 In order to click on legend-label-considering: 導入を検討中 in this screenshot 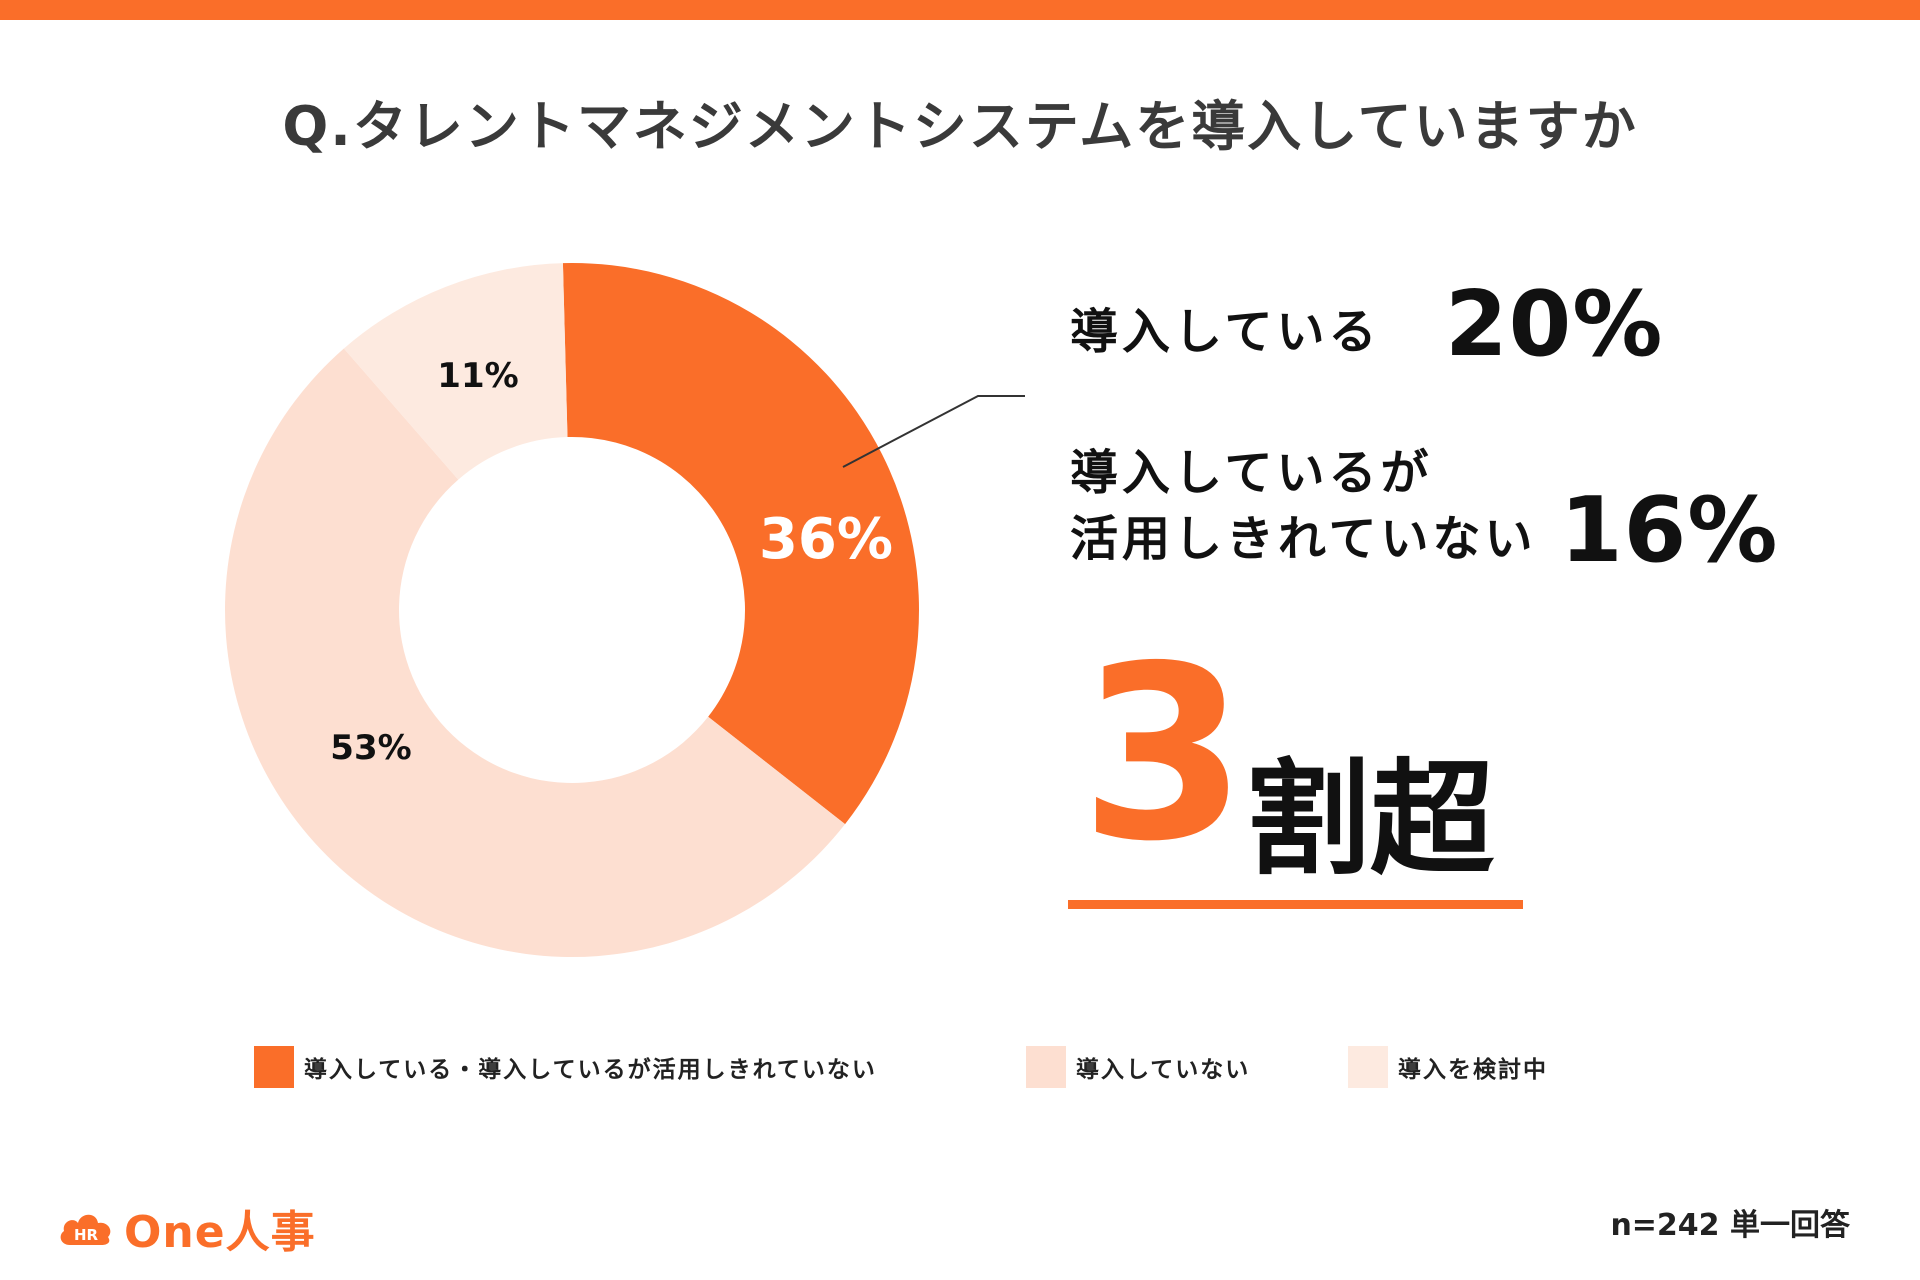, I will do `click(1473, 1070)`.